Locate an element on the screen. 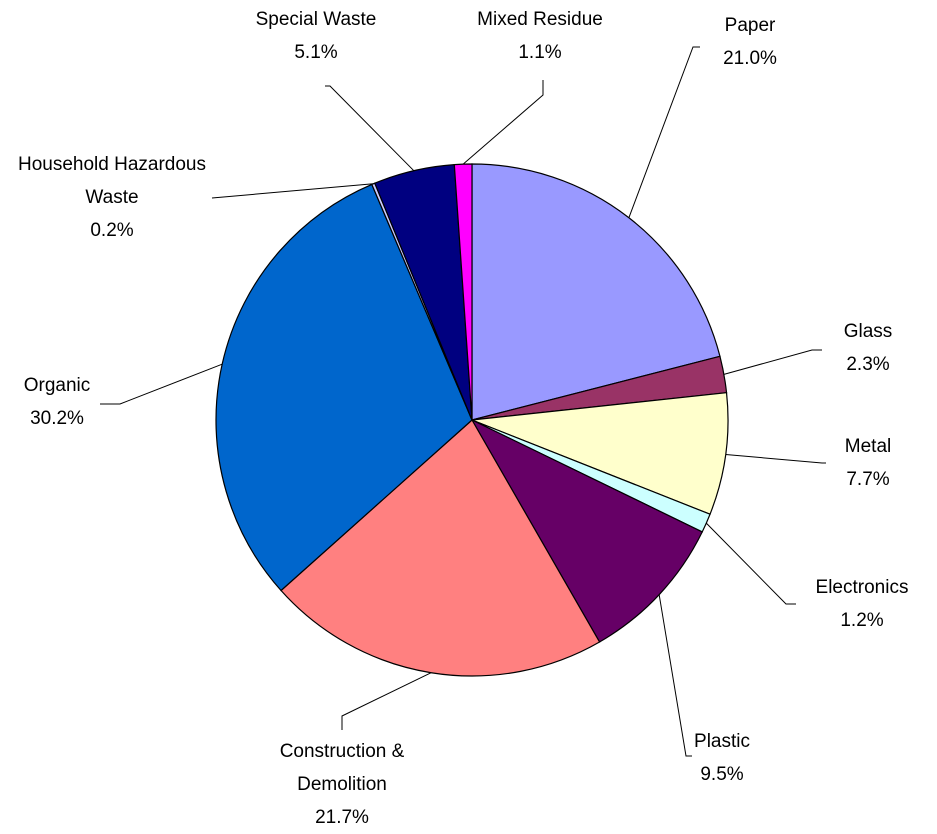 The height and width of the screenshot is (834, 937). value-label: 9.5% is located at coordinates (722, 774).